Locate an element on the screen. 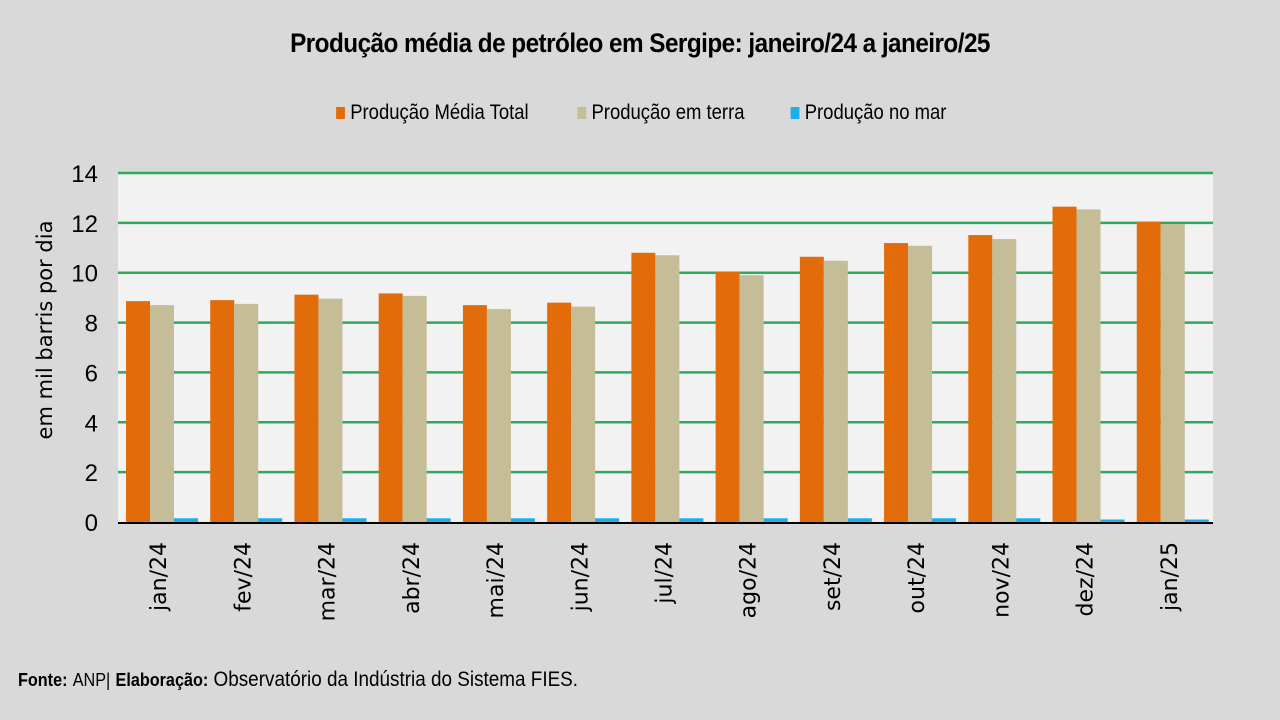  legend-swatch-mar is located at coordinates (795, 113).